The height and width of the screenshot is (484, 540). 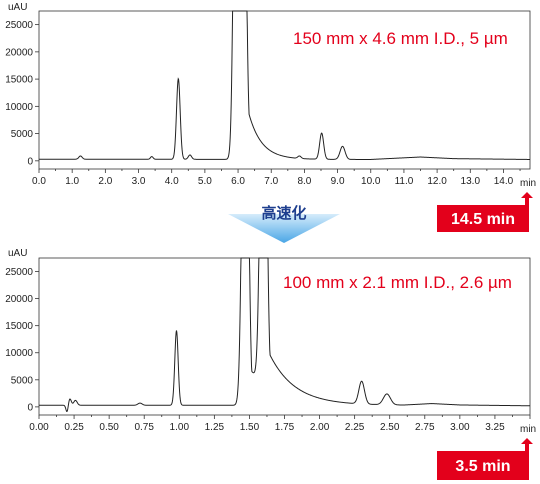 I want to click on x-tick-label: 2.00, so click(x=320, y=427).